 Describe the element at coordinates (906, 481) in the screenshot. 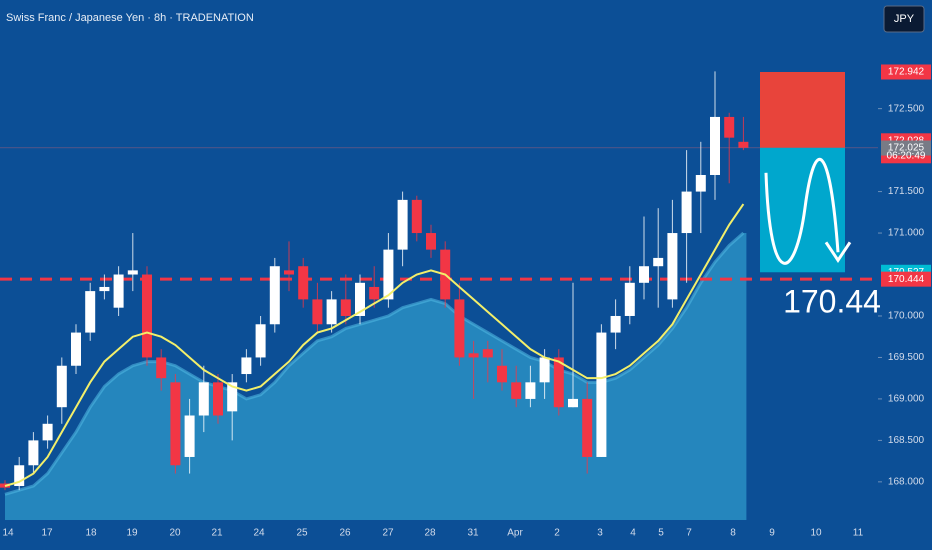

I see `y-tick-label: 168.000` at that location.